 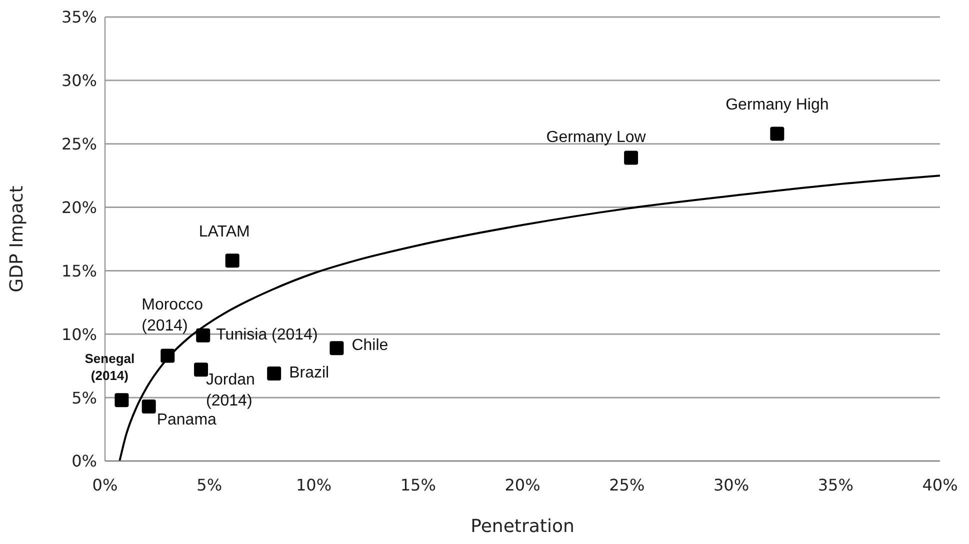 I want to click on x-tick-label: 5%, so click(x=209, y=484).